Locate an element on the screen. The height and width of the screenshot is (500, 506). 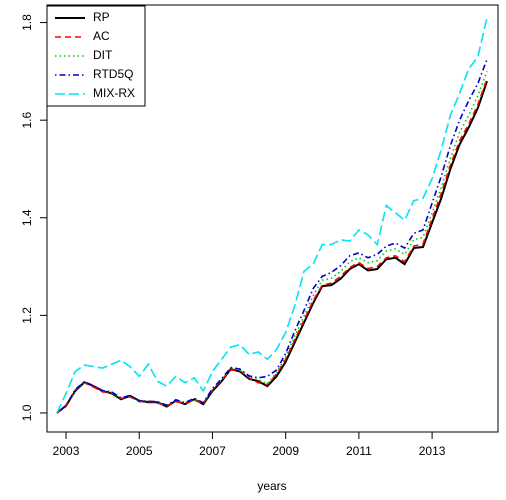
y-tick-label: 1.6 is located at coordinates (27, 120).